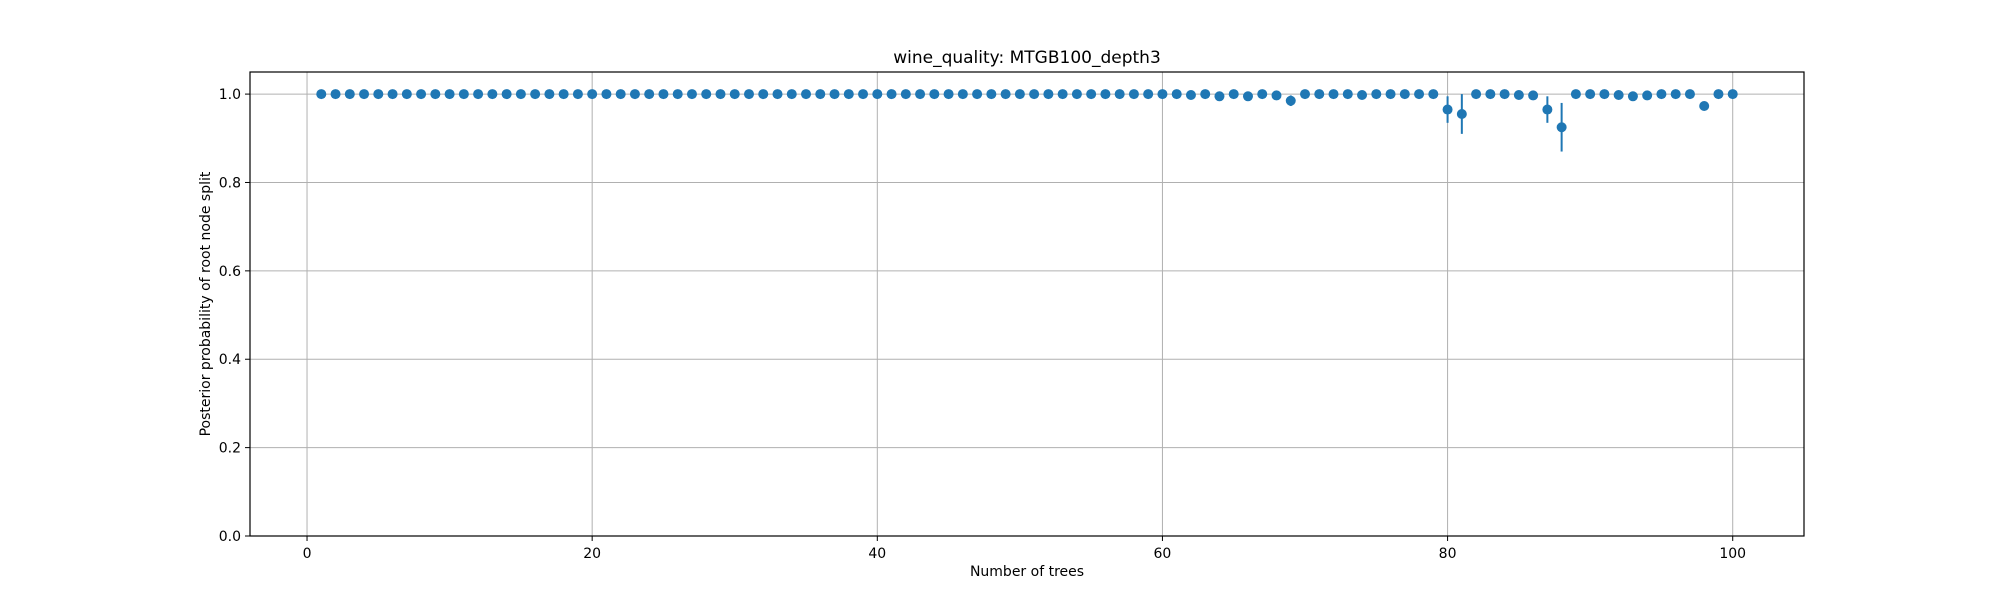  Describe the element at coordinates (1027, 120) in the screenshot. I see `data-points` at that location.